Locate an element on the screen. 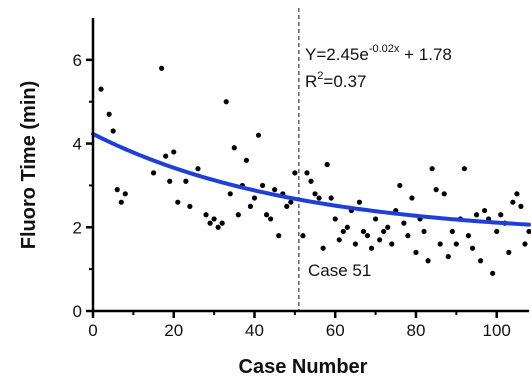  r-squared-sup: 2 is located at coordinates (320, 76).